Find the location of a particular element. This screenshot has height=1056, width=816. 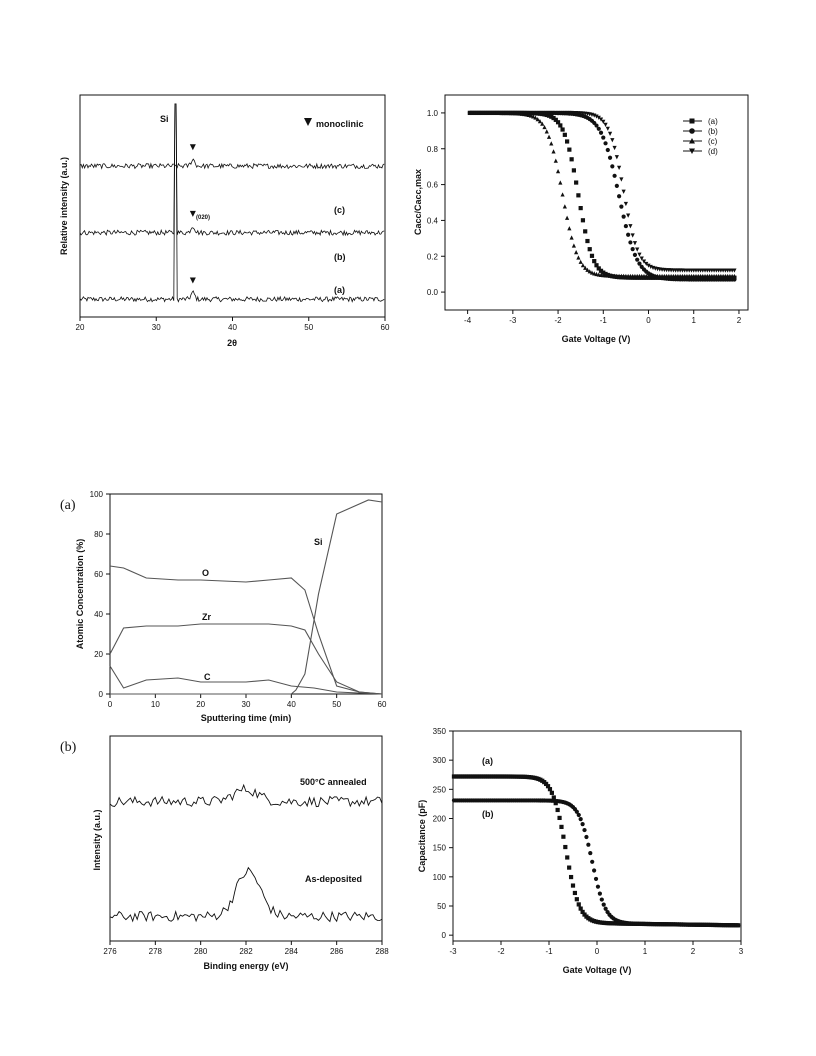

cva-plot-frame is located at coordinates (597, 836).